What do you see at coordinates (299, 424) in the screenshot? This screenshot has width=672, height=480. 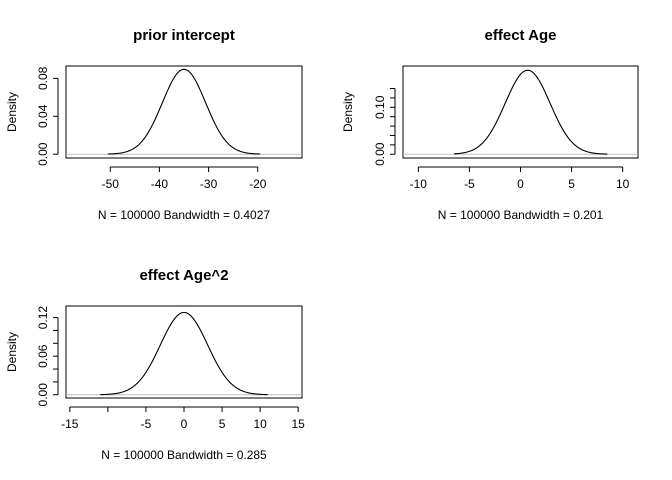 I see `x-tick-label: 15` at bounding box center [299, 424].